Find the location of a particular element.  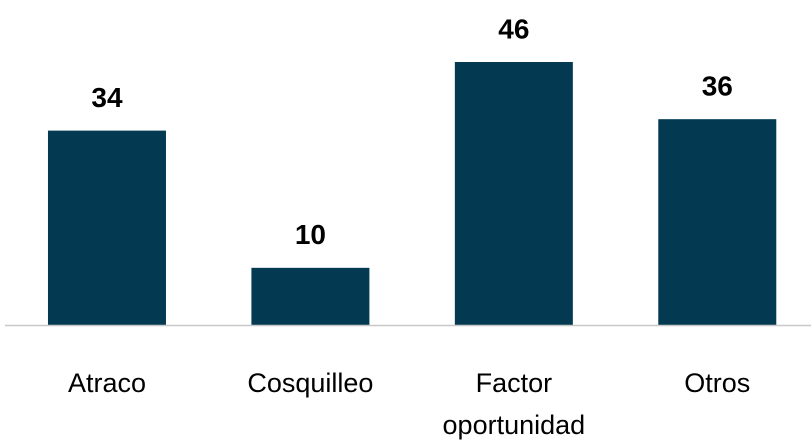

value-label: 36 is located at coordinates (717, 86).